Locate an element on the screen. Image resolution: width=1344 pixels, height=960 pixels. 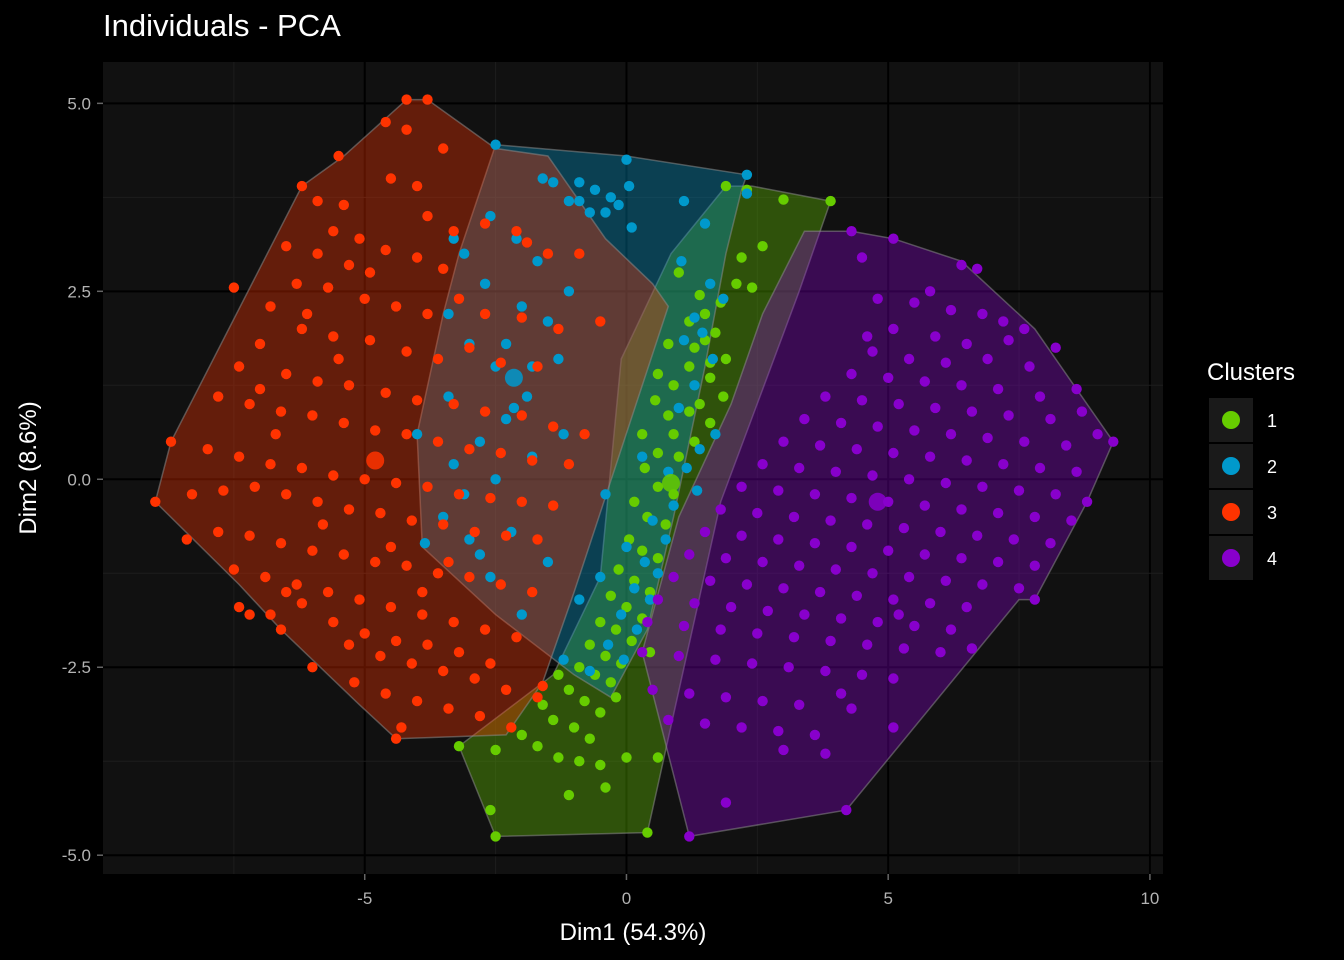
y-tick-label: 5.0 is located at coordinates (79, 103).